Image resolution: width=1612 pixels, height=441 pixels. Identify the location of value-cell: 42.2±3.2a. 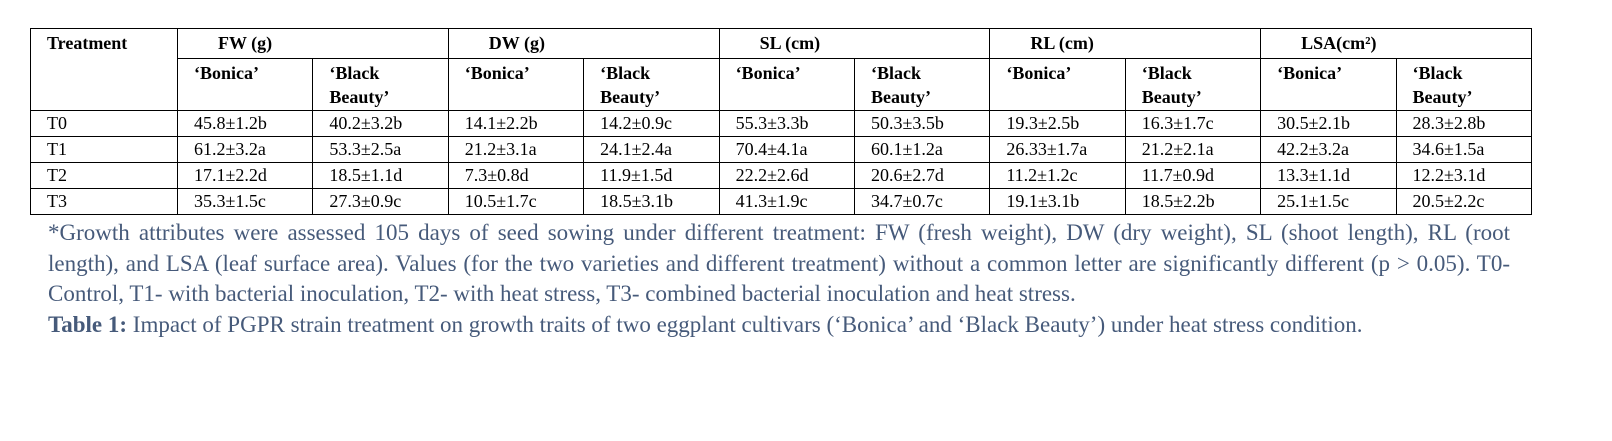
(1328, 149).